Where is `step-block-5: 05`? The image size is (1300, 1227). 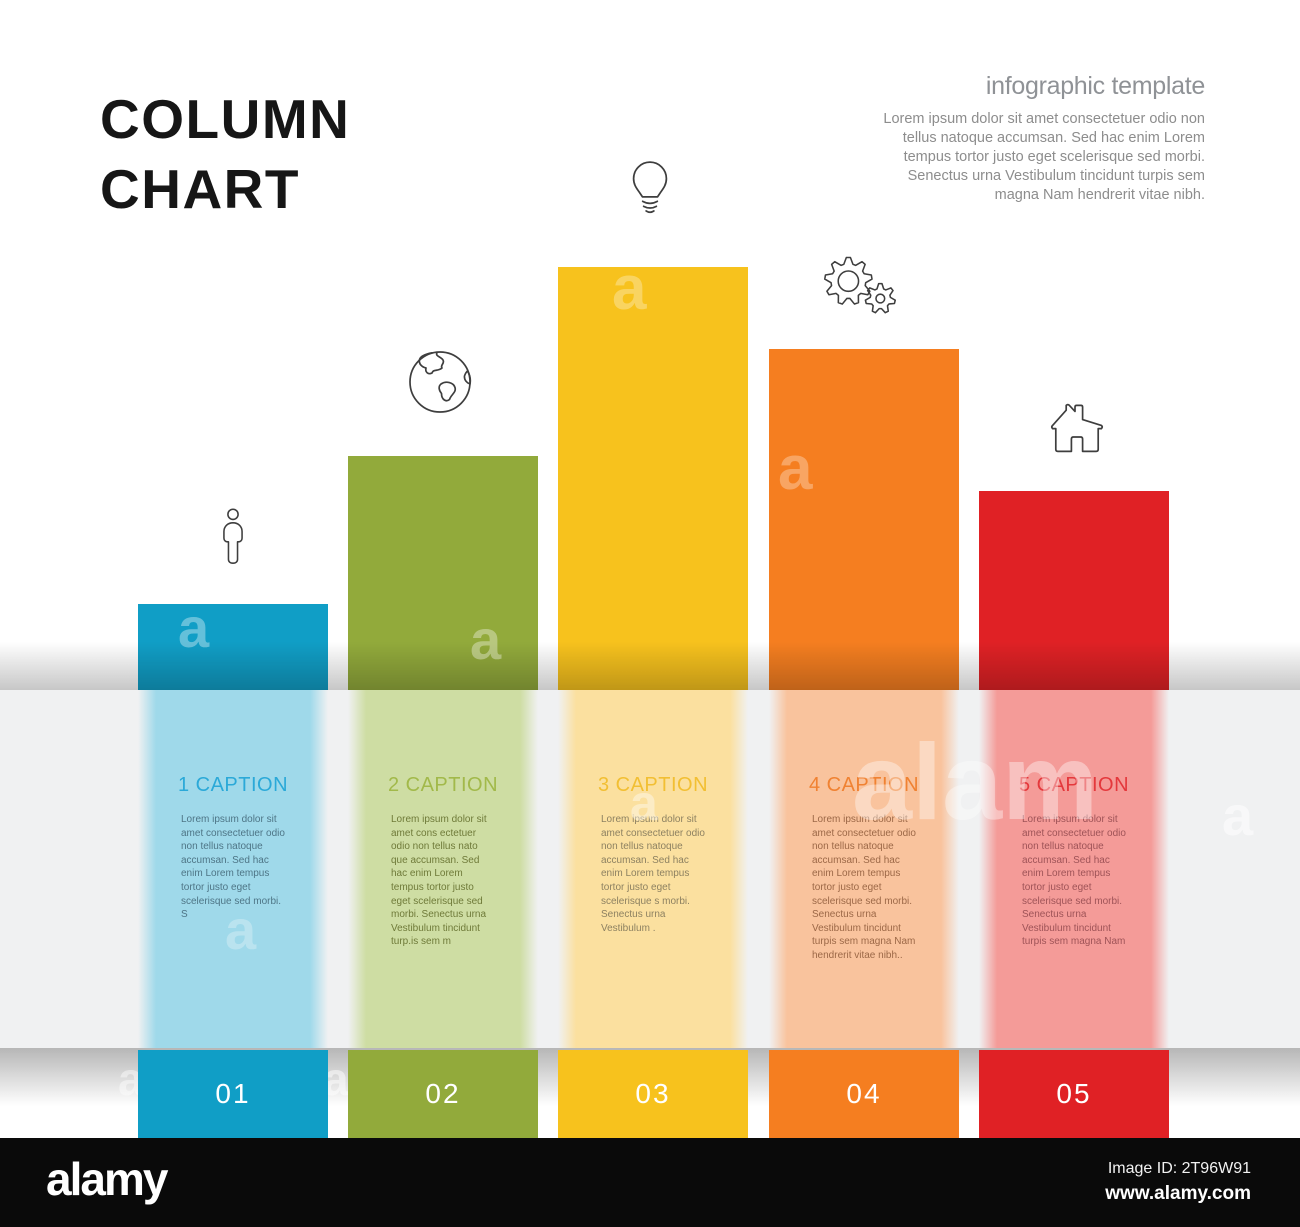
step-block-5: 05 is located at coordinates (1074, 1094).